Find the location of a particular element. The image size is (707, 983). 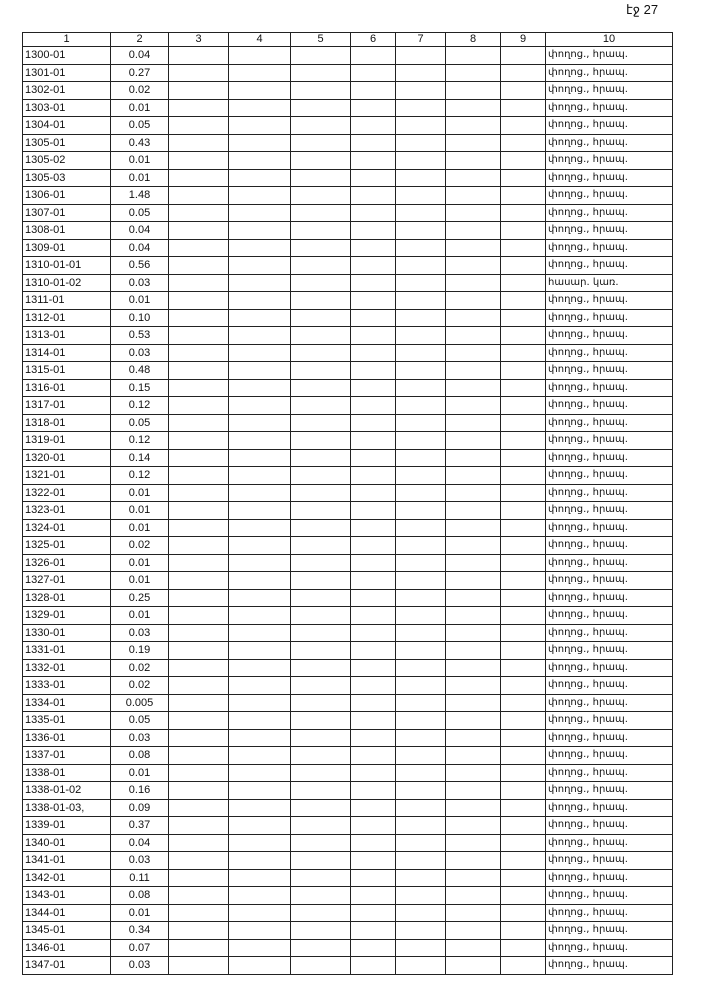

table-row: 1336-01 0.03 փողոց., հրապ. is located at coordinates (347, 737).